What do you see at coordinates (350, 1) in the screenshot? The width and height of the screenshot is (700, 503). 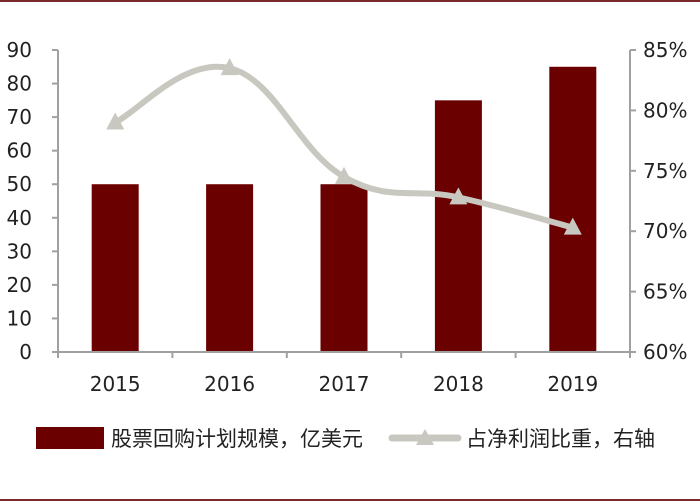 I see `top-border` at bounding box center [350, 1].